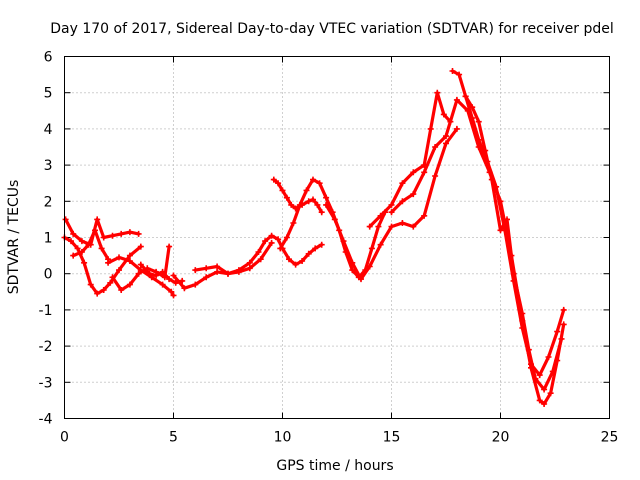 The width and height of the screenshot is (640, 480). Describe the element at coordinates (173, 438) in the screenshot. I see `x-tick-label: 5` at that location.